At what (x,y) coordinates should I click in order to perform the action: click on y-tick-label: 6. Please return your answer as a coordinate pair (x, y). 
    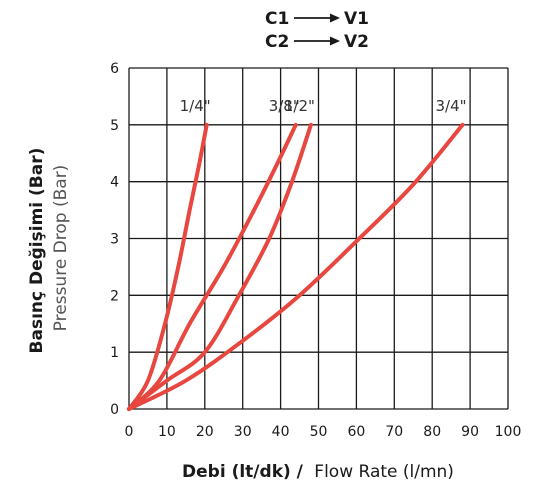
    Looking at the image, I should click on (114, 69).